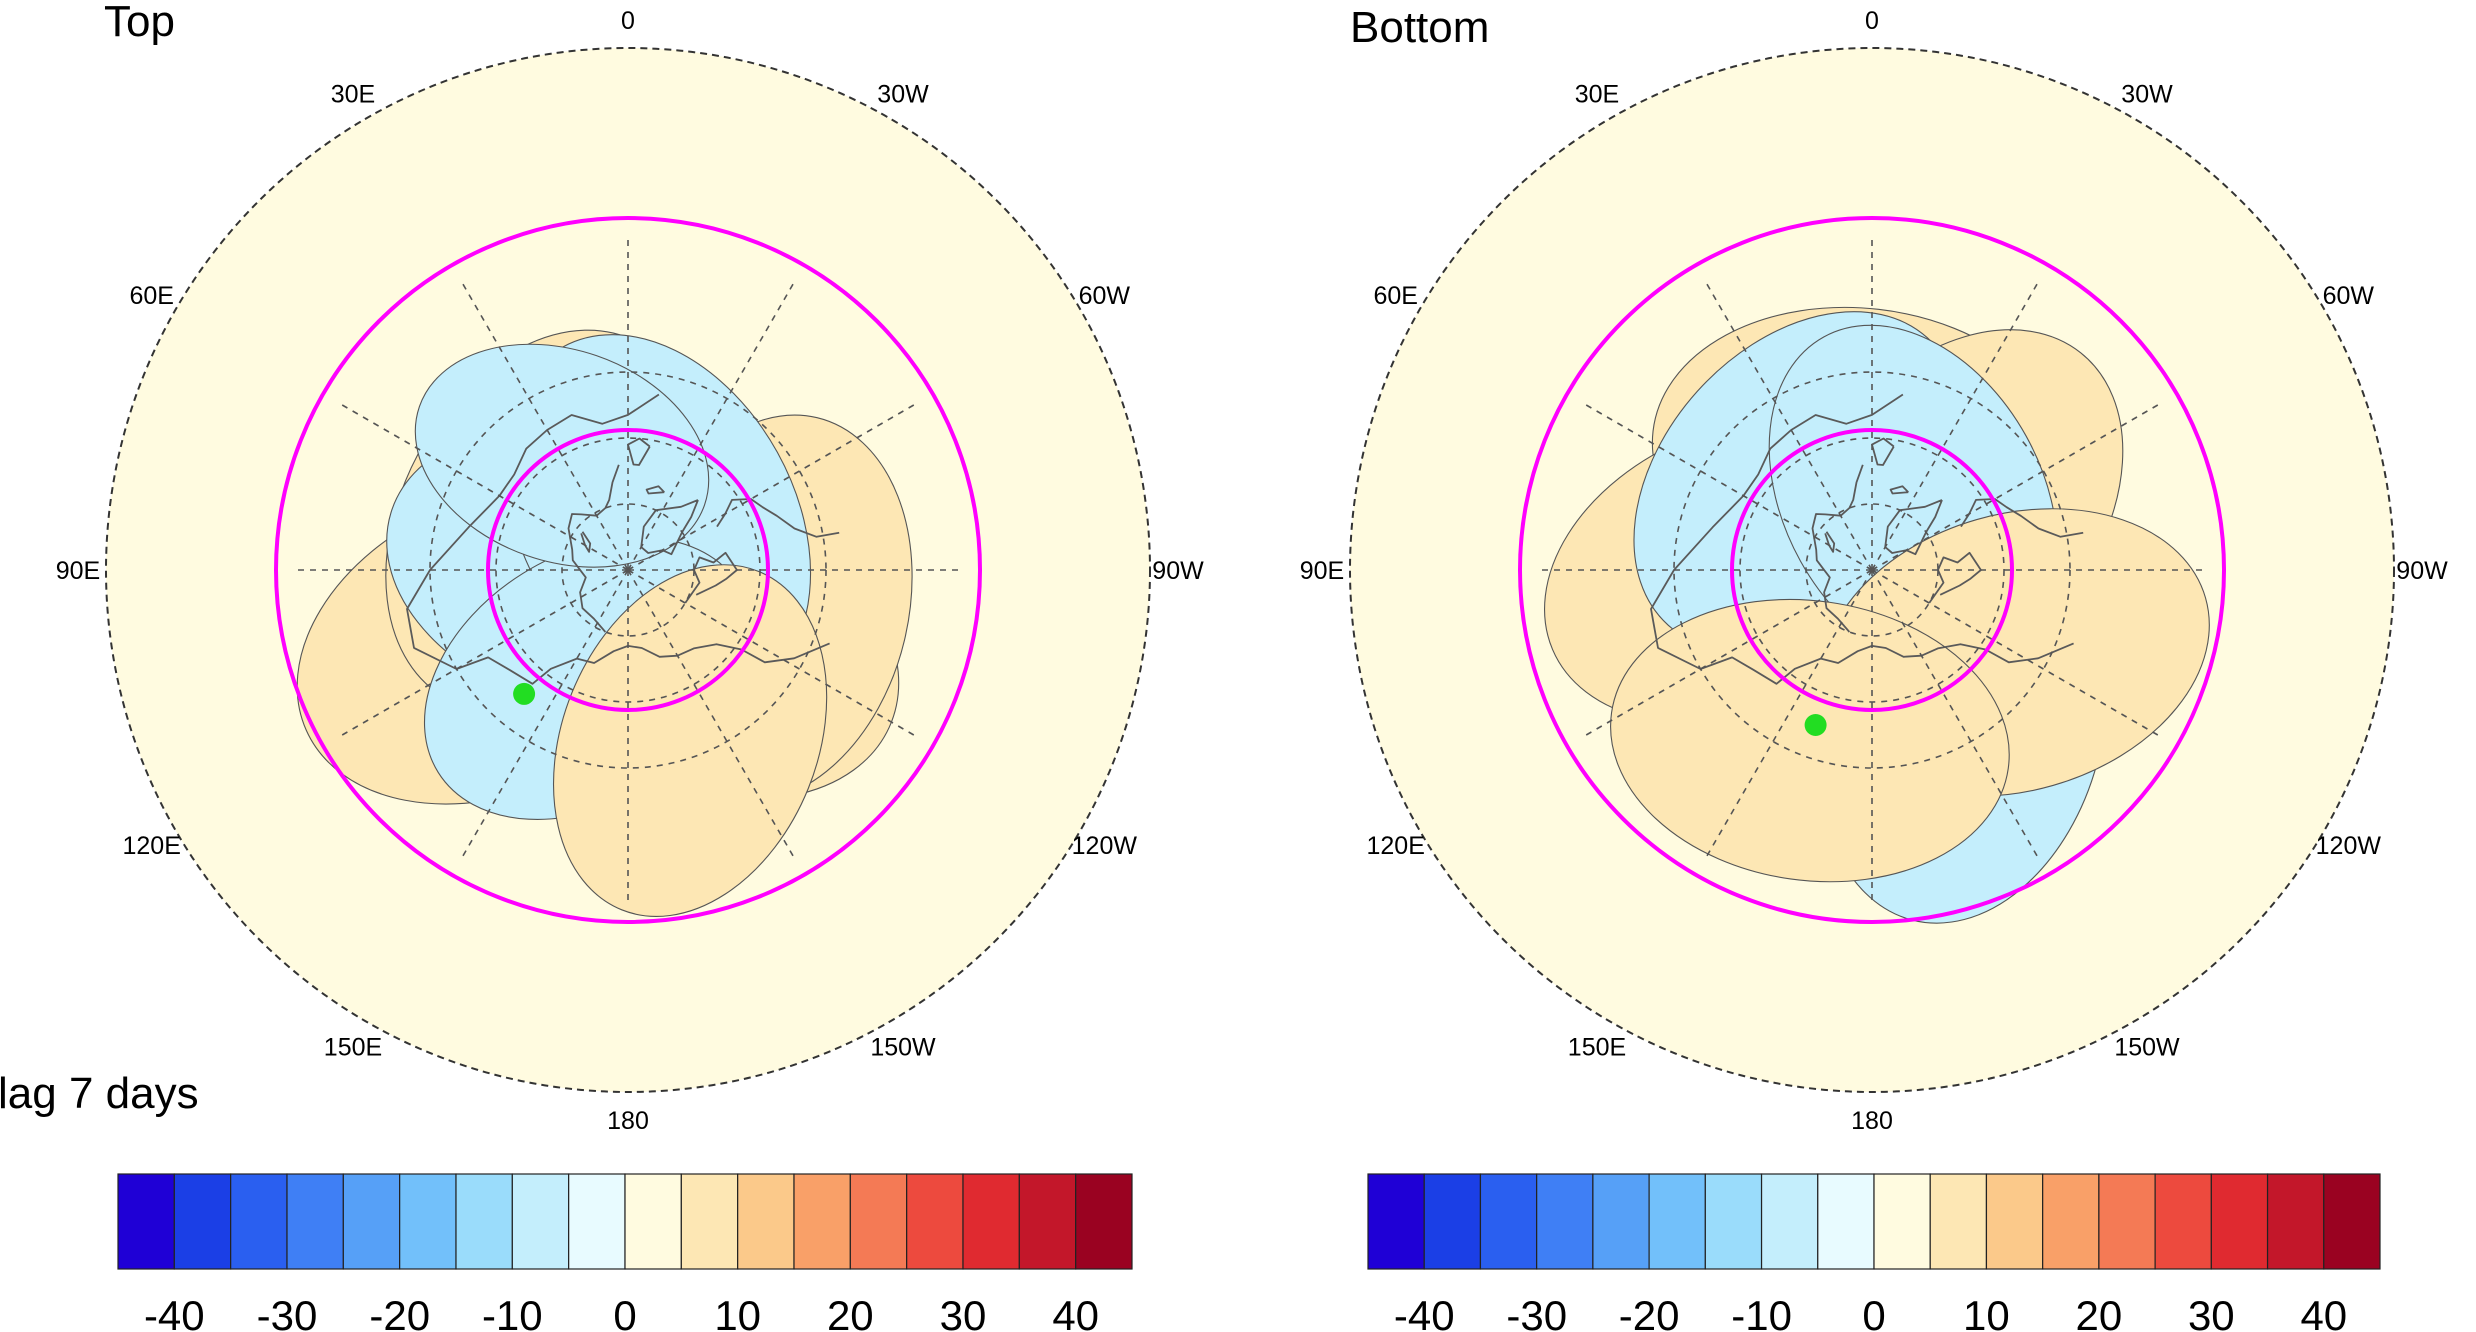 This screenshot has width=2476, height=1332. What do you see at coordinates (963, 1312) in the screenshot?
I see `colorbar-tick-label: 30` at bounding box center [963, 1312].